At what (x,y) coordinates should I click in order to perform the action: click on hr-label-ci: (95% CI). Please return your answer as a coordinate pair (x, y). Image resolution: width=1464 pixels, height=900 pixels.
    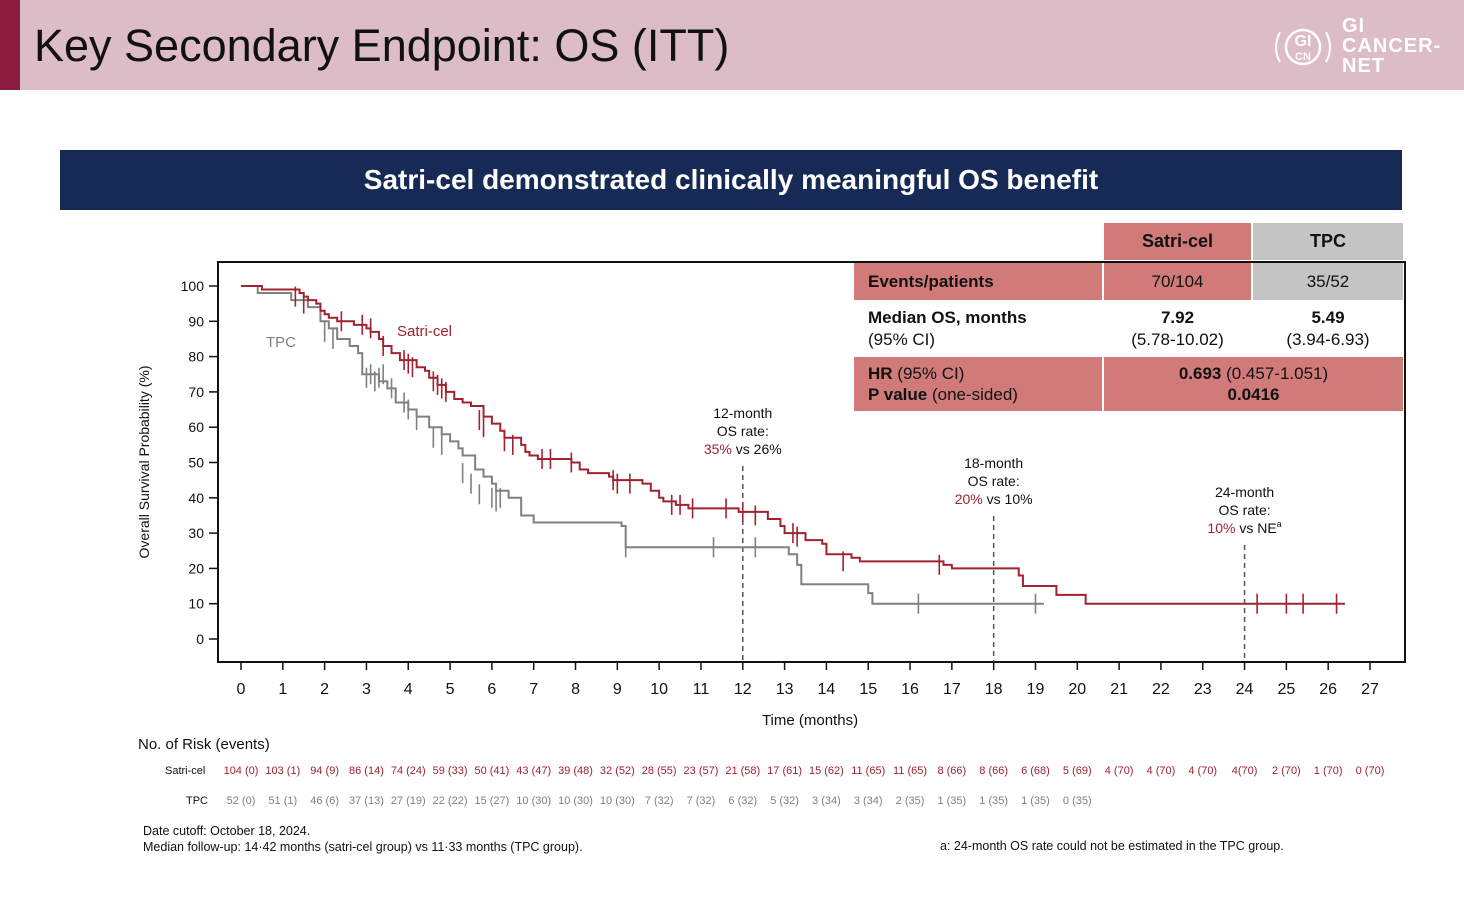
    Looking at the image, I should click on (928, 373).